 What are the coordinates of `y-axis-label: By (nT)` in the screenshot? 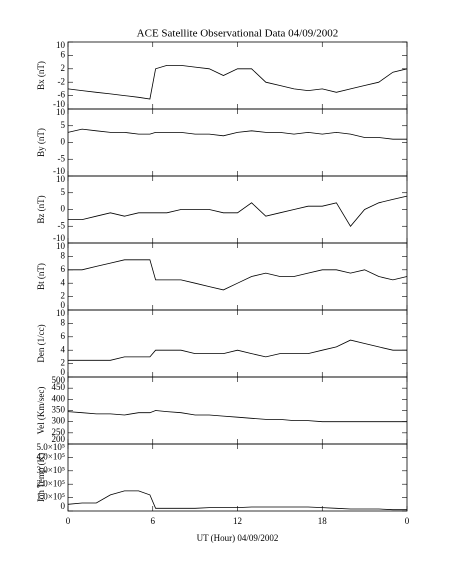 It's located at (41, 142).